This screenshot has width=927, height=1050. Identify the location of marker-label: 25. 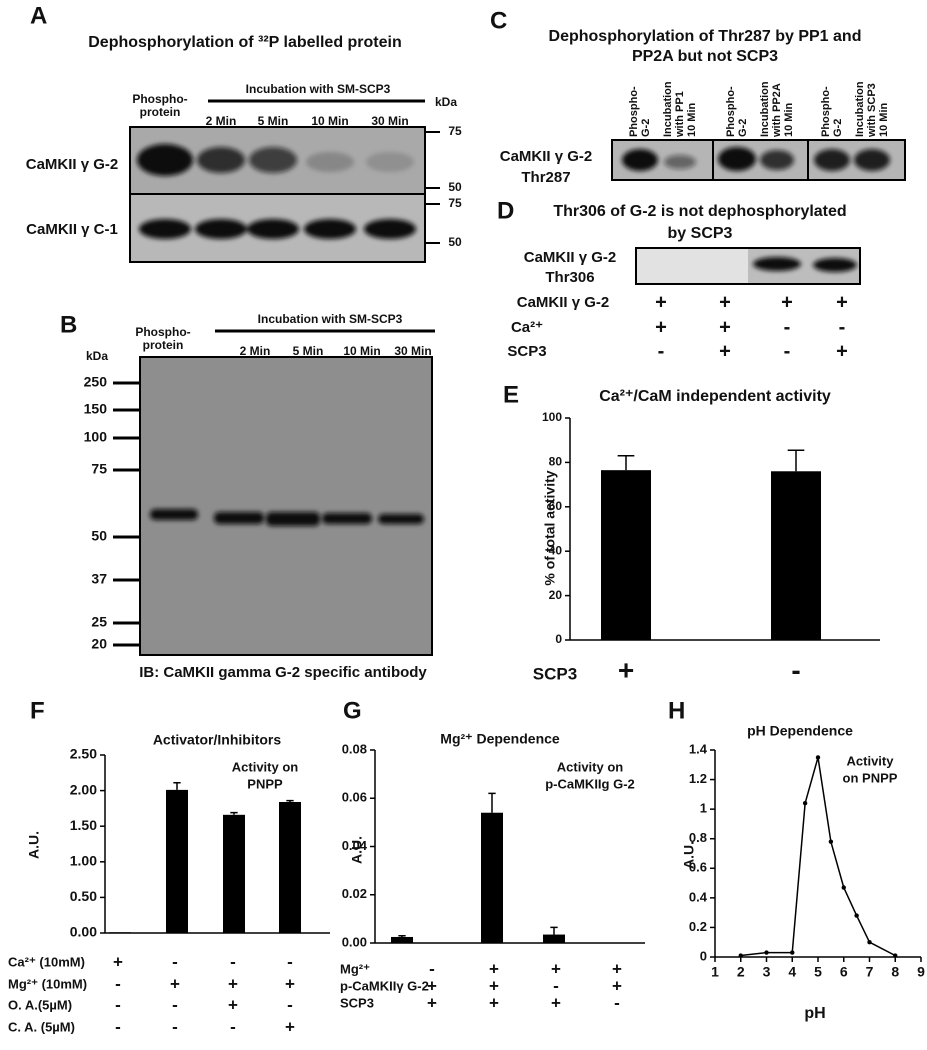
(99, 622).